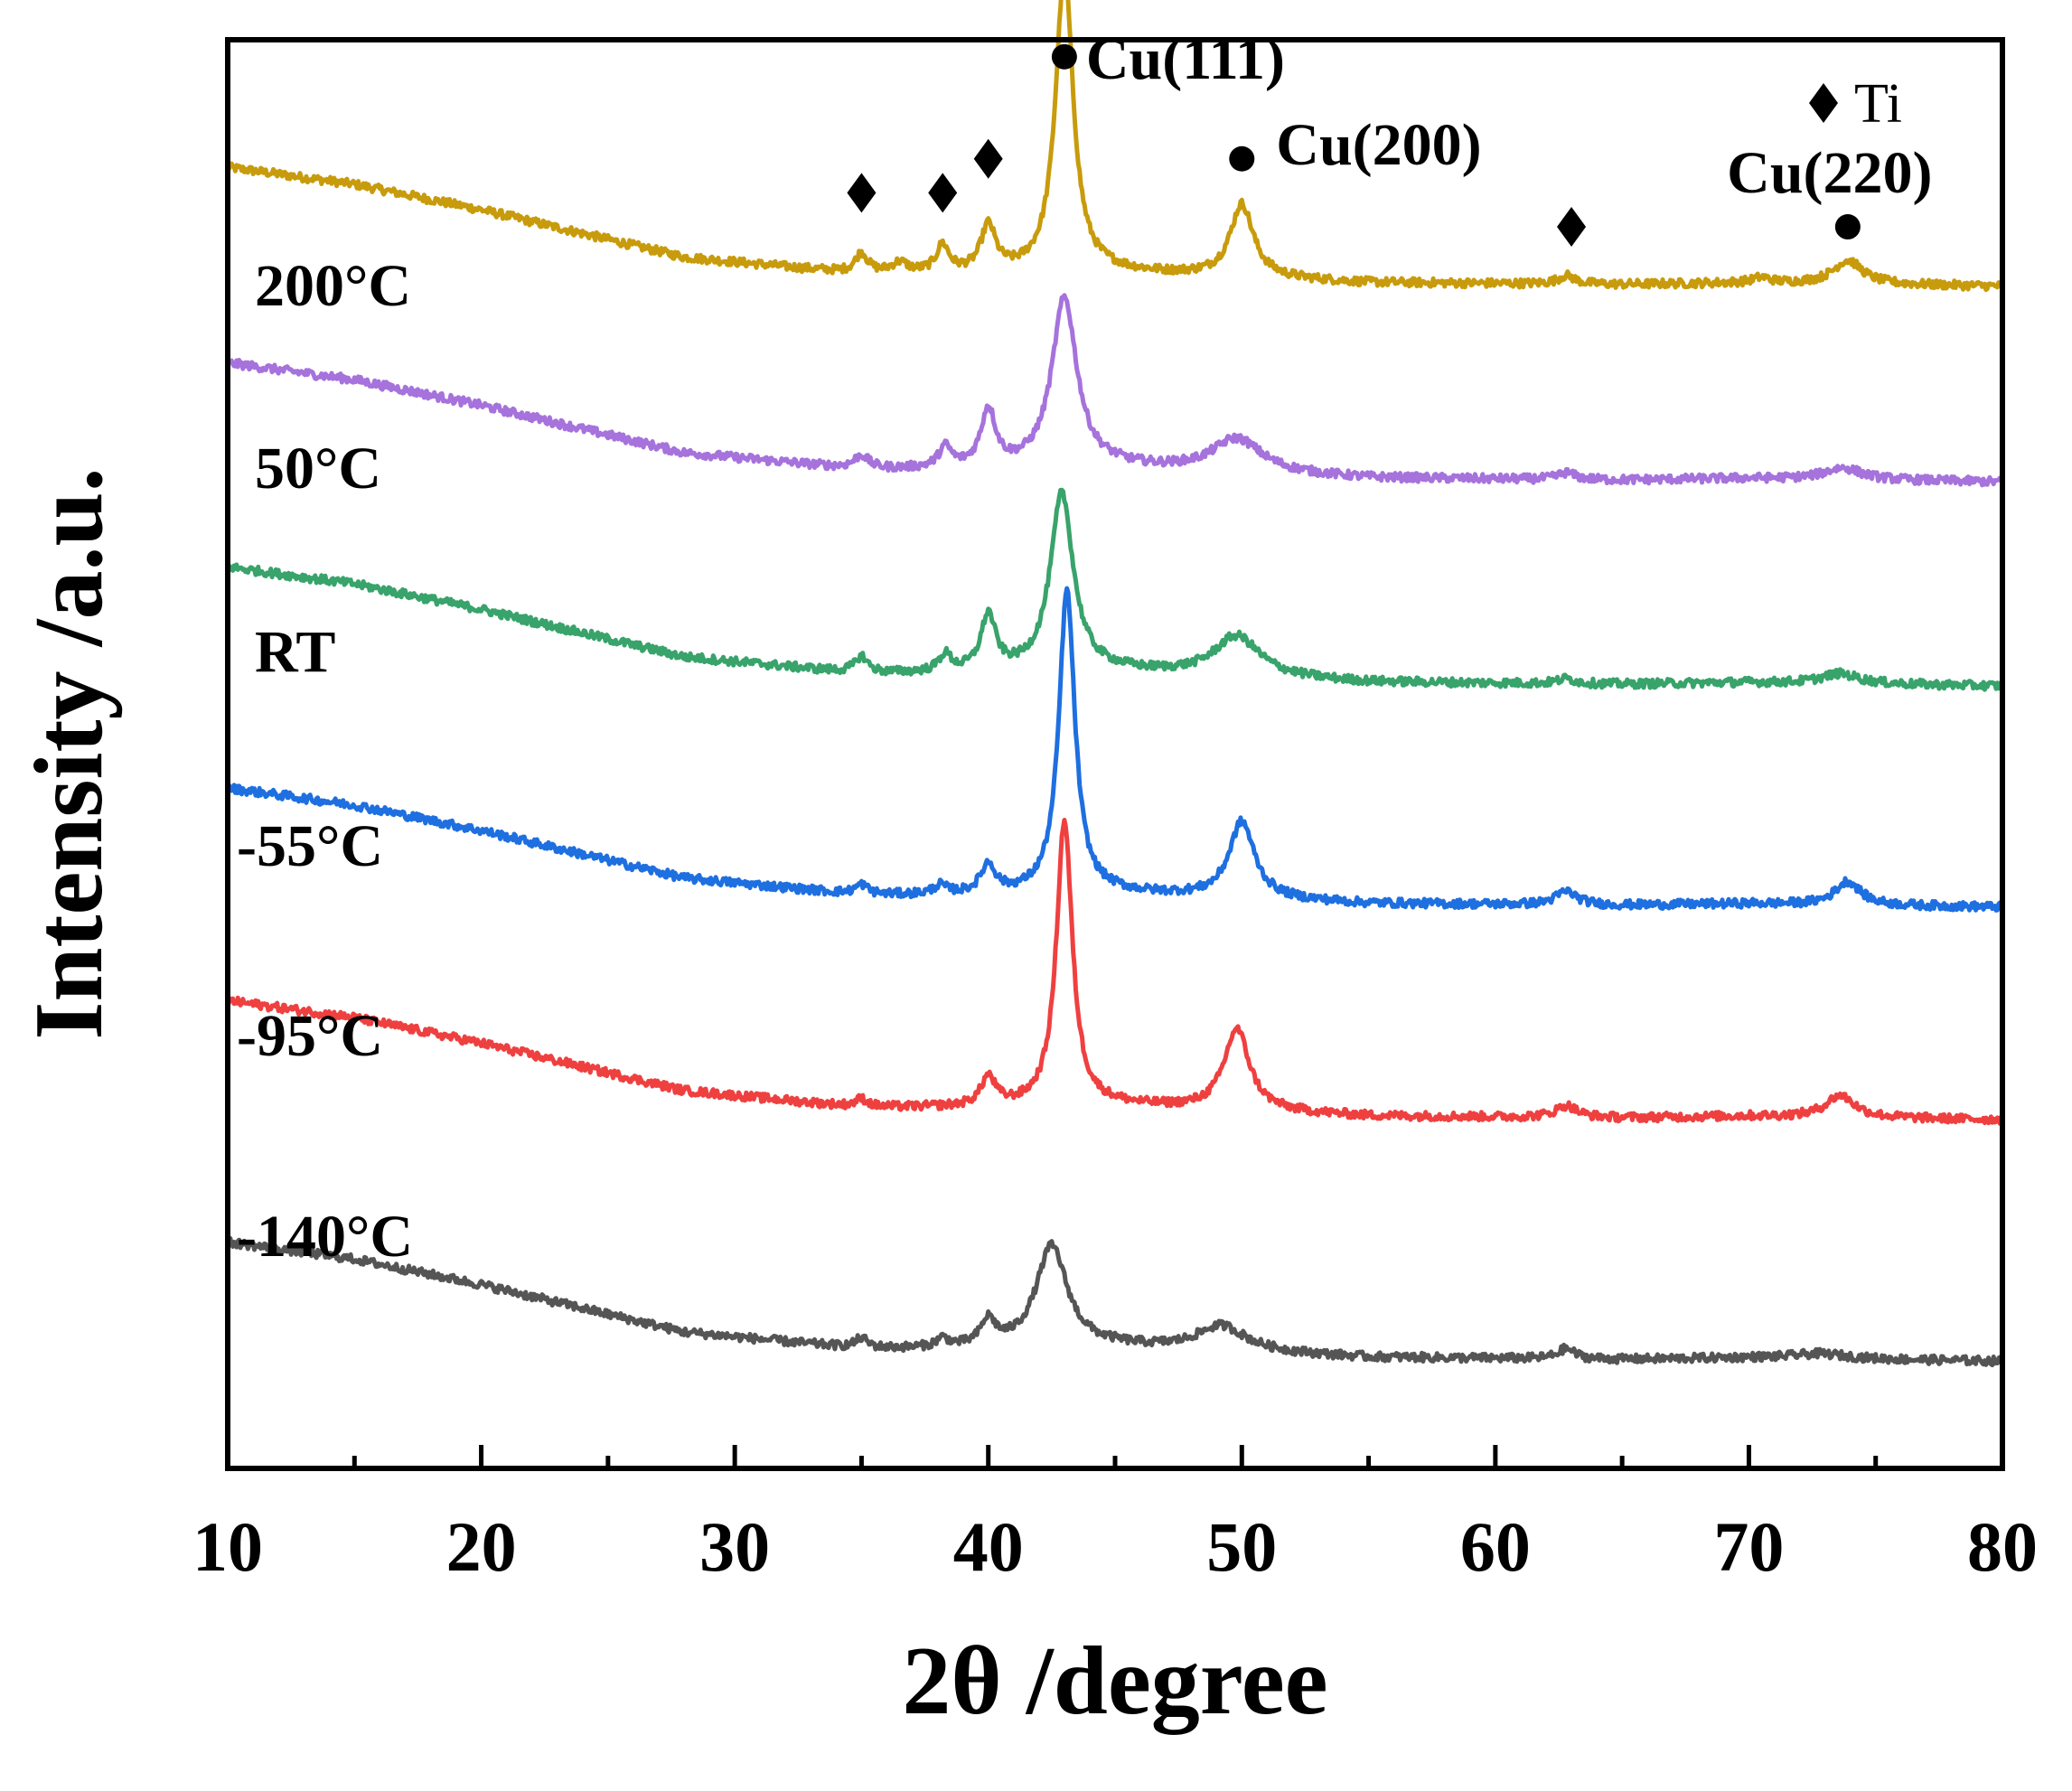  I want to click on series-label-rt: RT, so click(295, 652).